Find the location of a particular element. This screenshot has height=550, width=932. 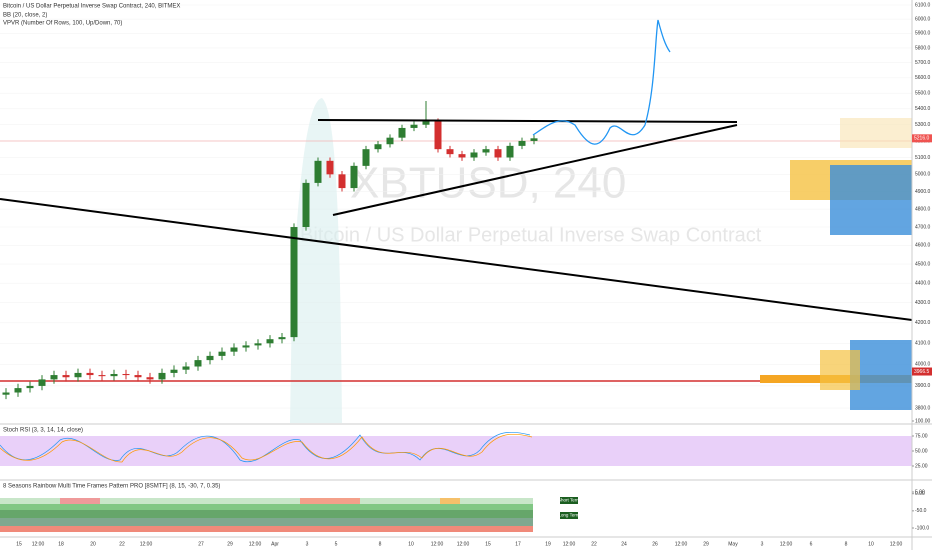

x-tick-label: May is located at coordinates (733, 544).